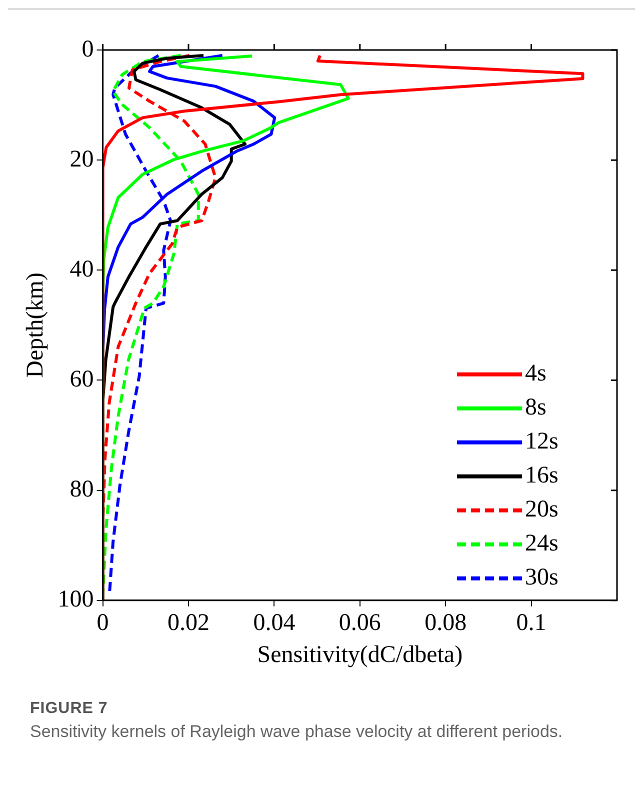  What do you see at coordinates (82, 489) in the screenshot?
I see `y-tick-label: 80` at bounding box center [82, 489].